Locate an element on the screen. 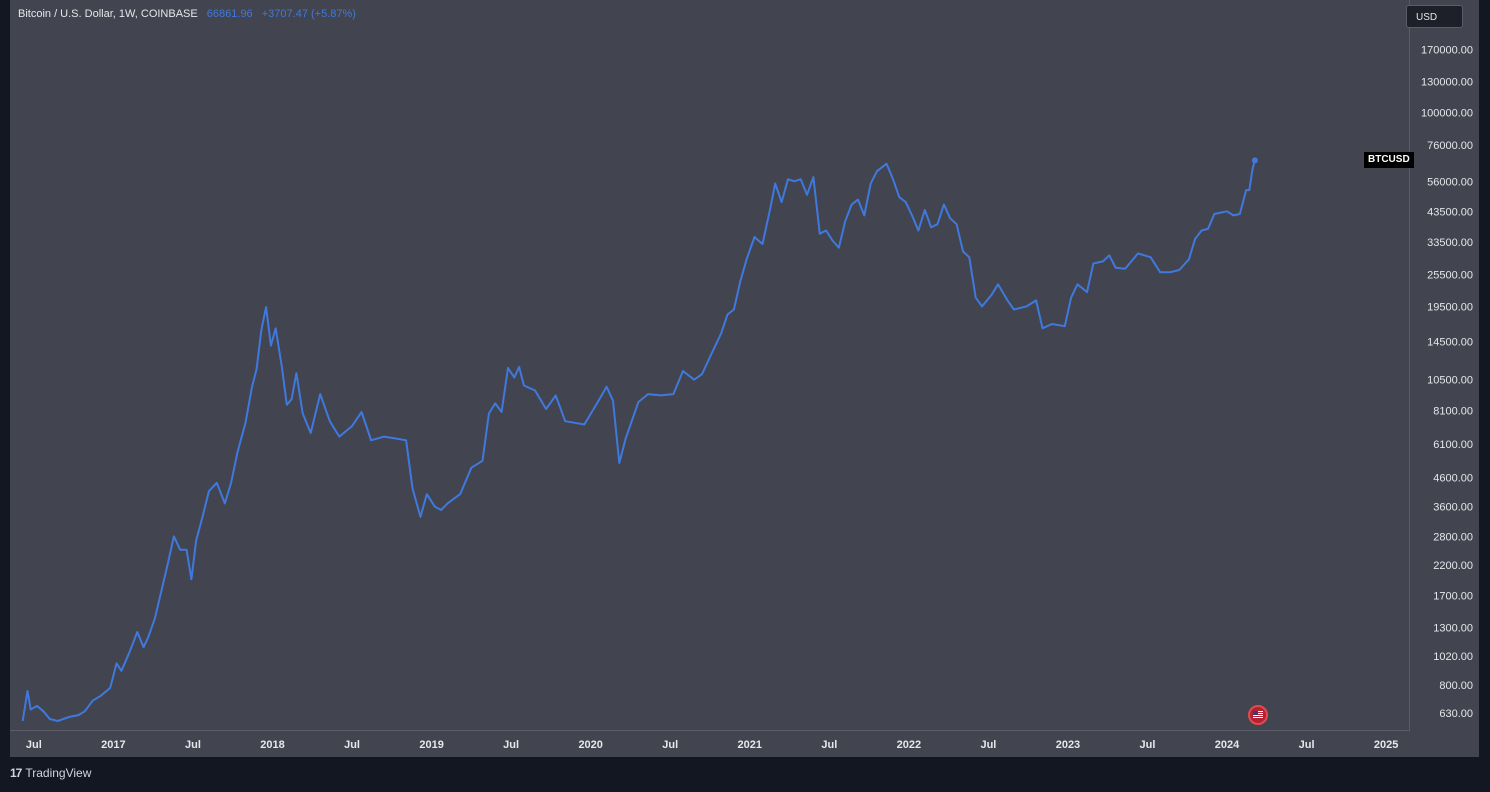  time-tick-label: 2017 is located at coordinates (113, 745).